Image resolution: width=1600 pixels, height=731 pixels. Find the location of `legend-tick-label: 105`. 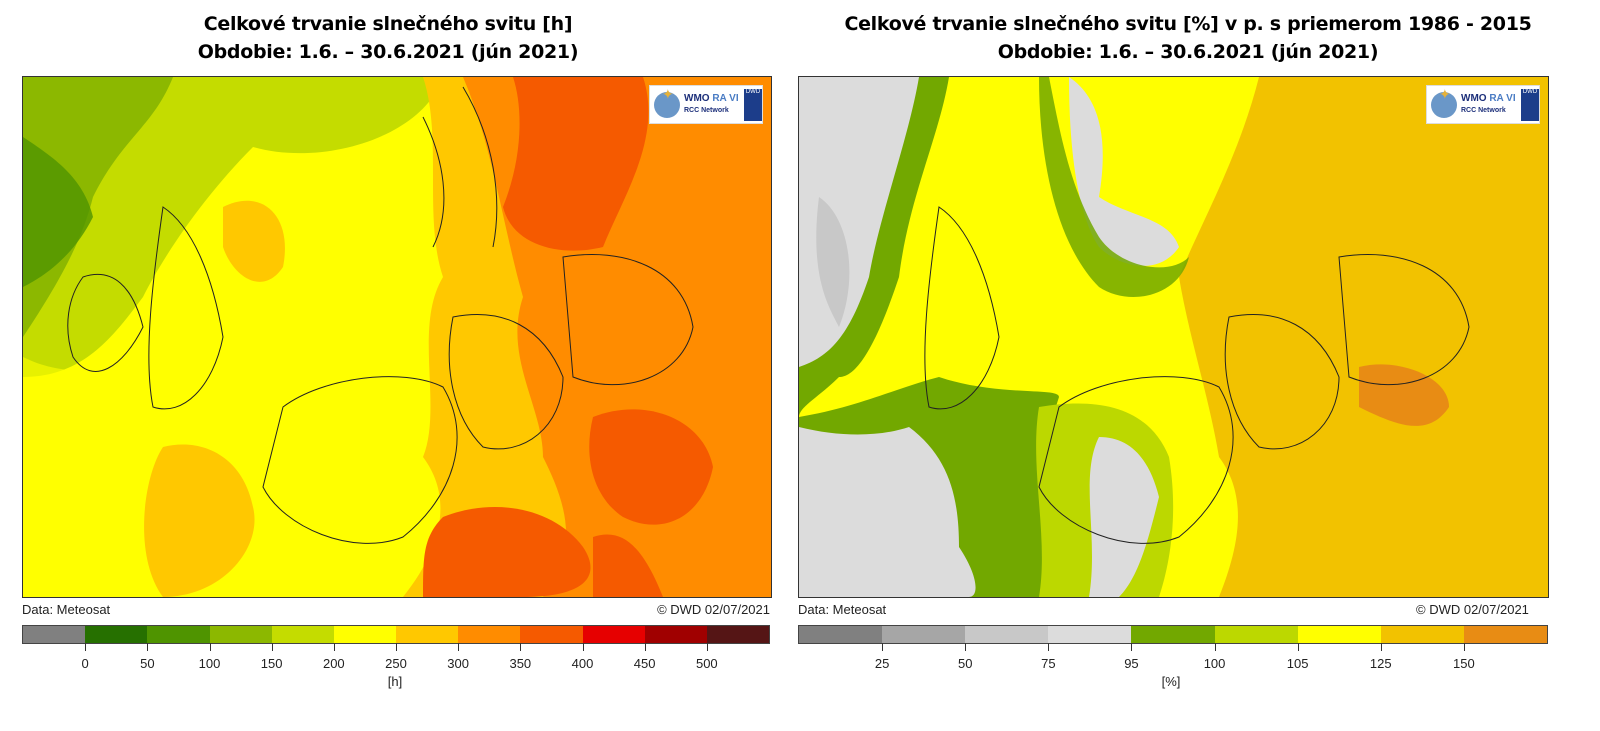

legend-tick-label: 105 is located at coordinates (1297, 663).